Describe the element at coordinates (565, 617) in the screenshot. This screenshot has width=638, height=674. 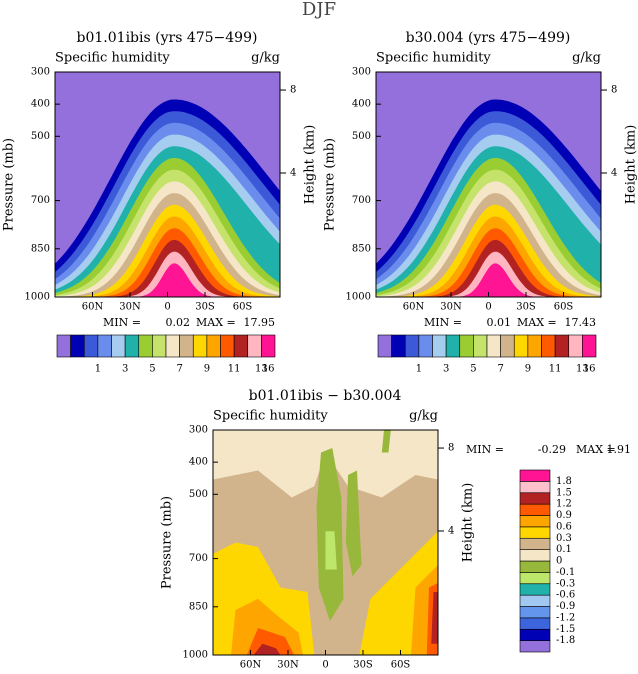
I see `colorbar-label: -1.2` at that location.